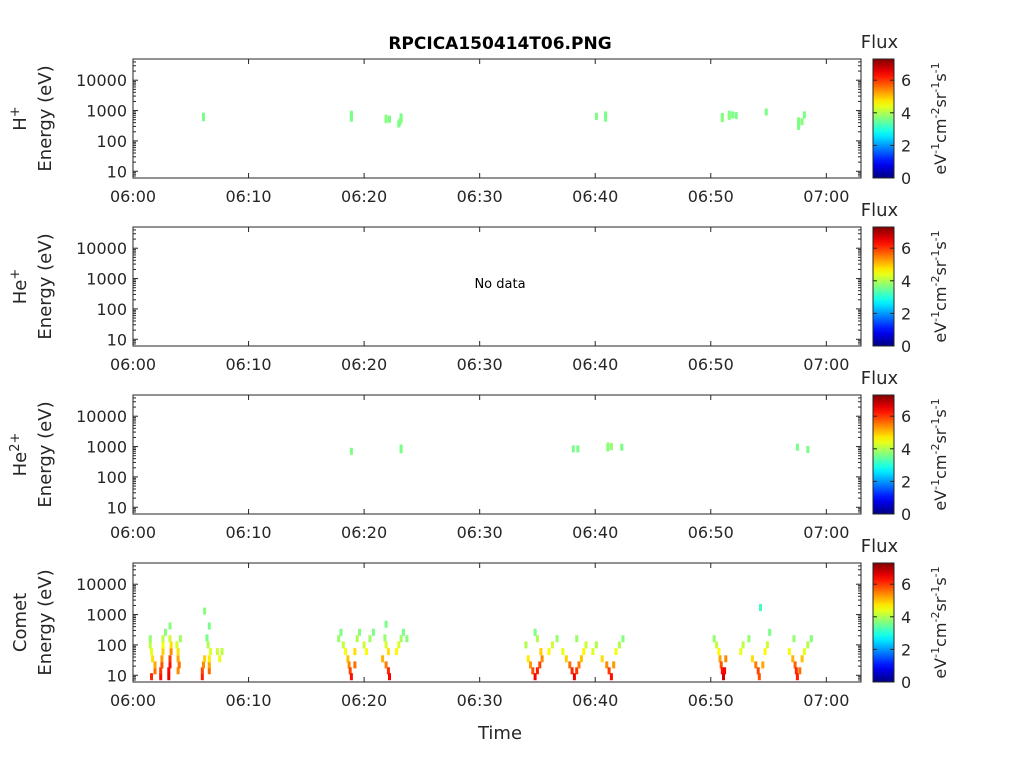 The height and width of the screenshot is (768, 1024). What do you see at coordinates (101, 248) in the screenshot?
I see `y-tick-label: 10000` at bounding box center [101, 248].